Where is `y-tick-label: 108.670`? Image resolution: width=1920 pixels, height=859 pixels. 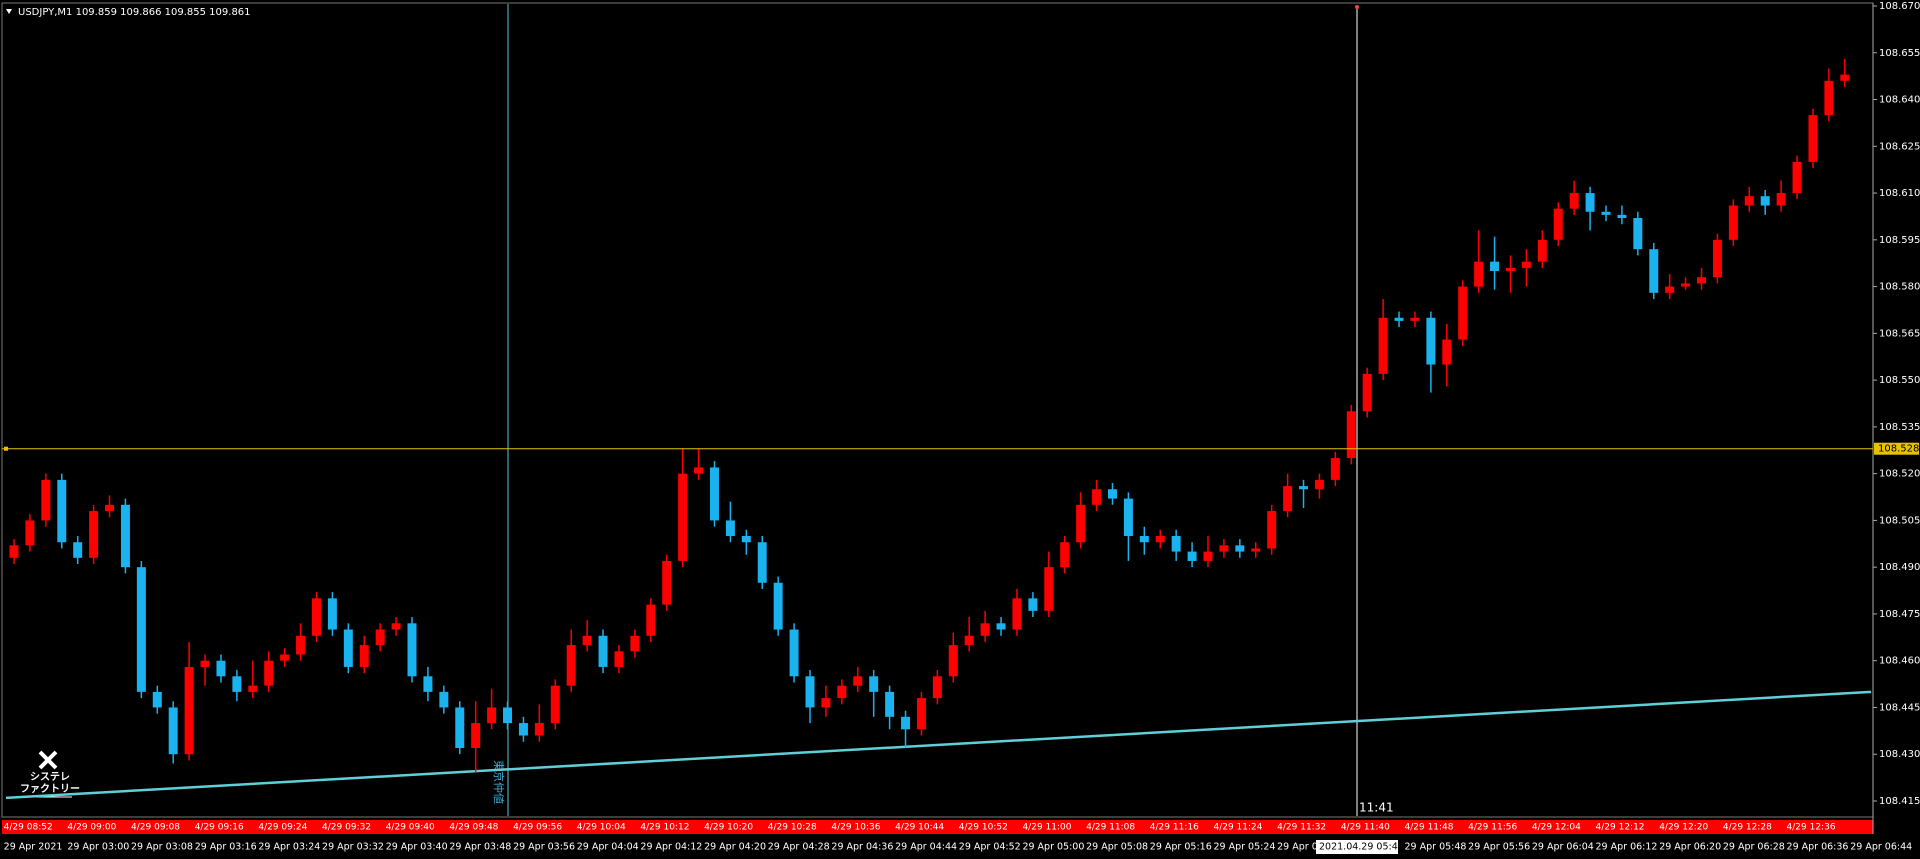 y-tick-label: 108.670 is located at coordinates (1899, 6).